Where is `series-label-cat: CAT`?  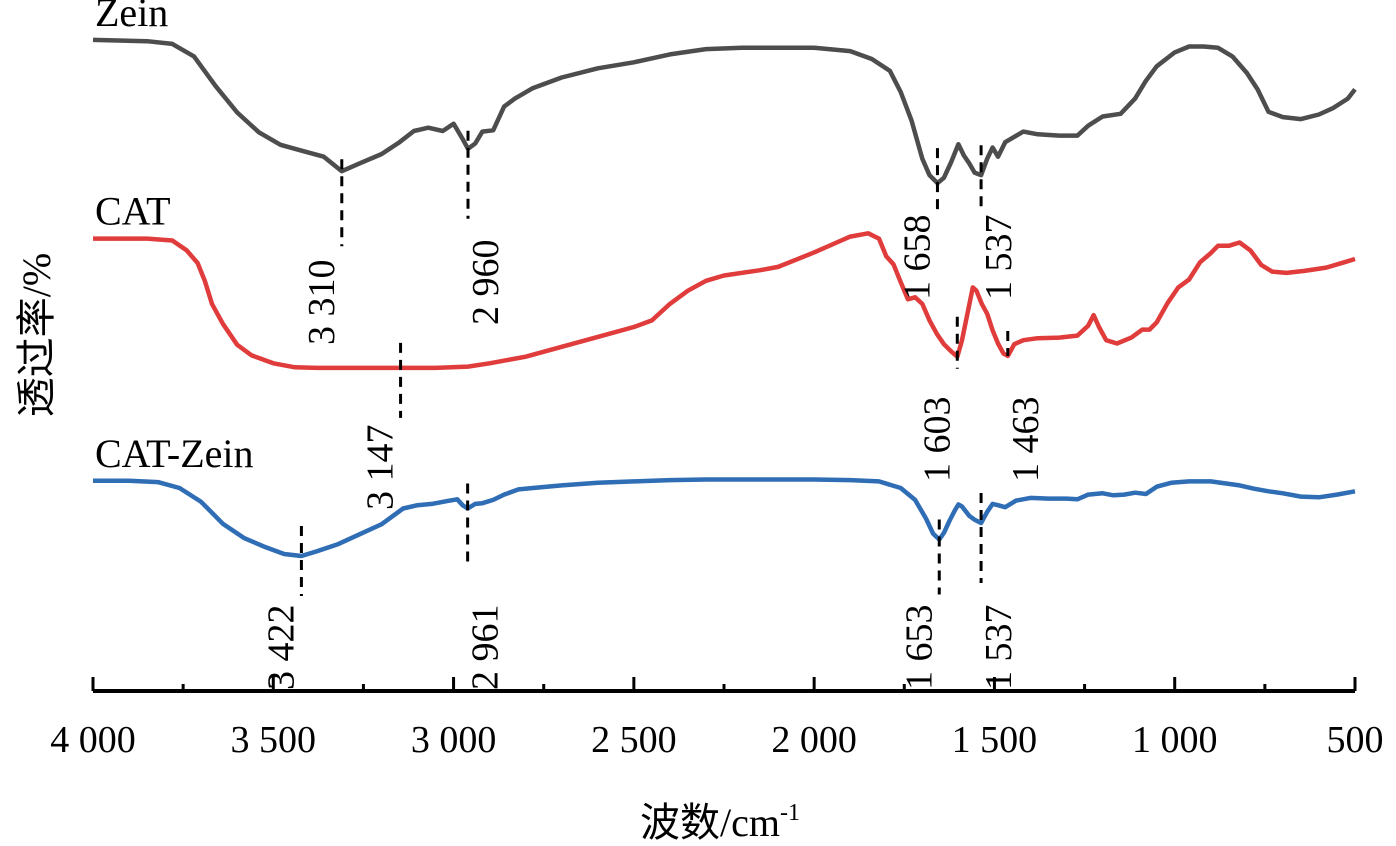
series-label-cat: CAT is located at coordinates (133, 211).